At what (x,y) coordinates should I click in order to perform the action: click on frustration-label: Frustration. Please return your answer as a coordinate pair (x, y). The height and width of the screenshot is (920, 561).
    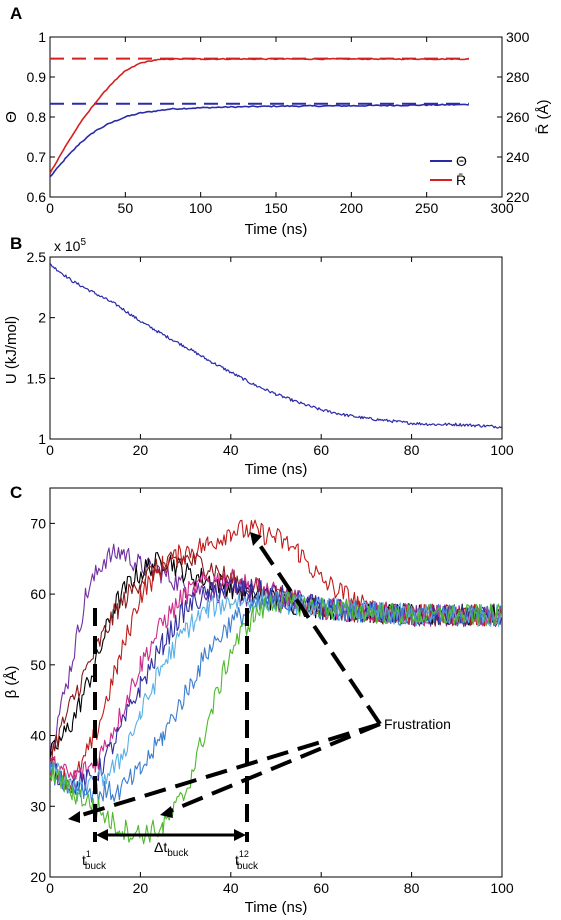
    Looking at the image, I should click on (417, 724).